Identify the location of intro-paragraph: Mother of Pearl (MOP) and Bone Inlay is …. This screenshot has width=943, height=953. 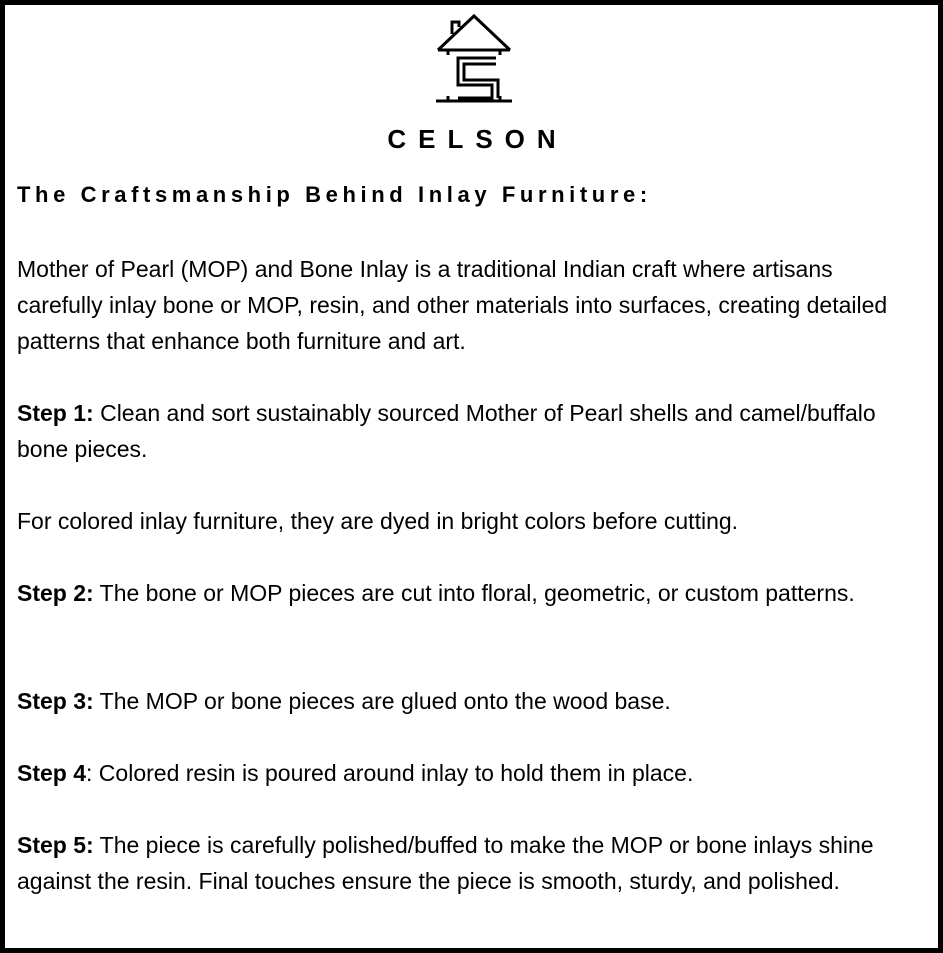
(452, 305).